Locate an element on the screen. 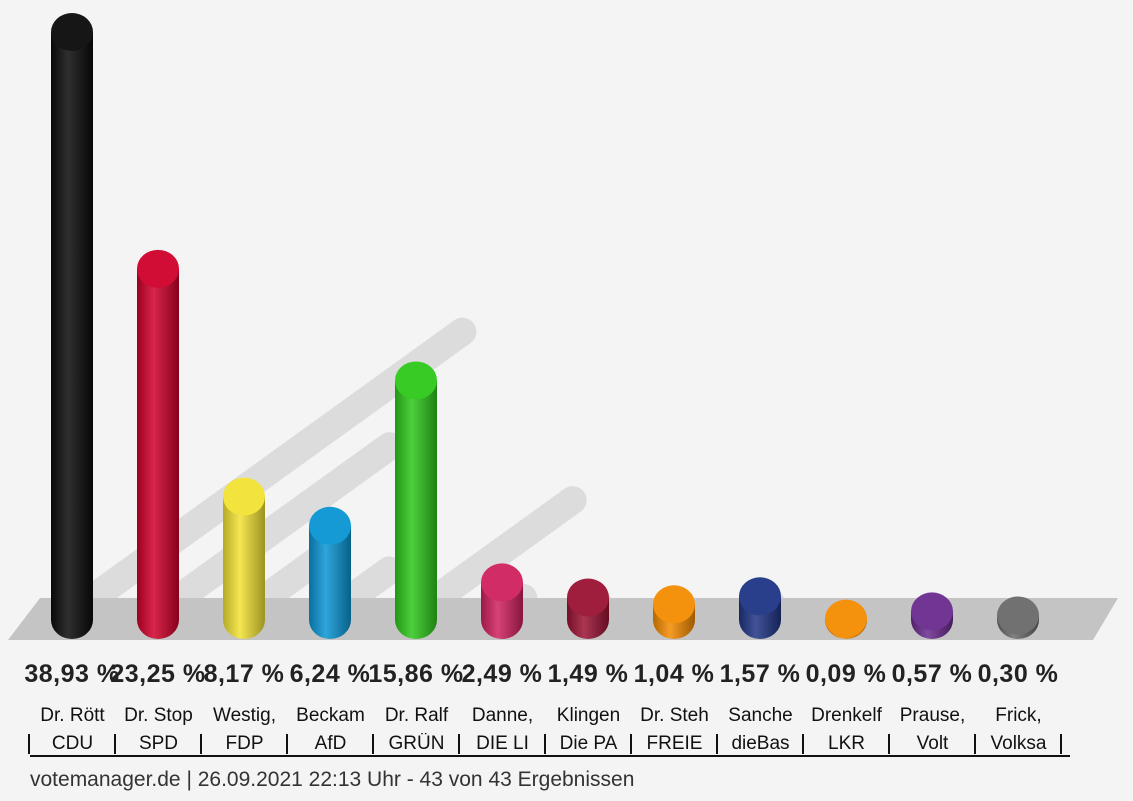  party-label: Volt is located at coordinates (932, 743).